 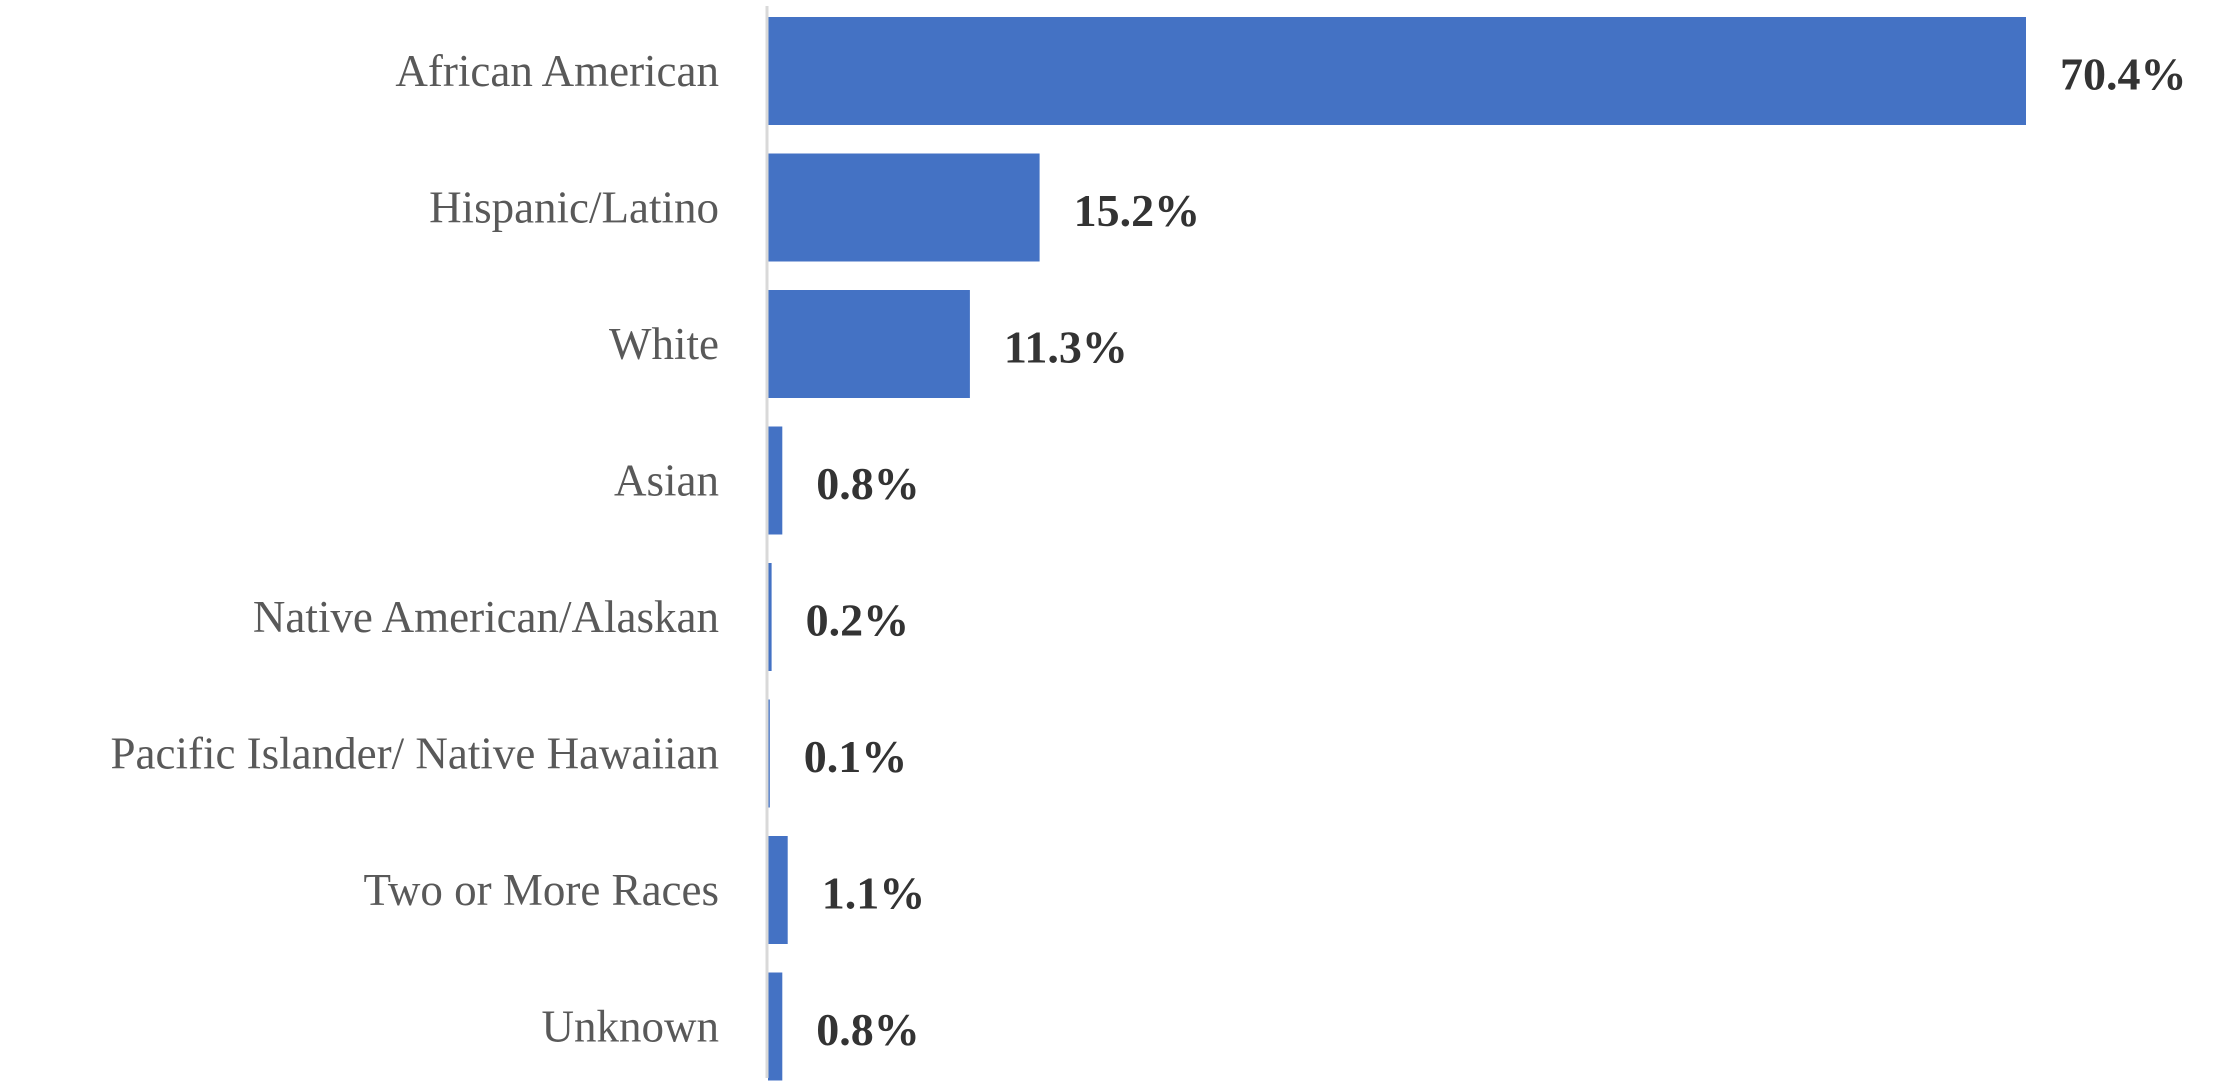 I want to click on category-label: African American, so click(x=557, y=71).